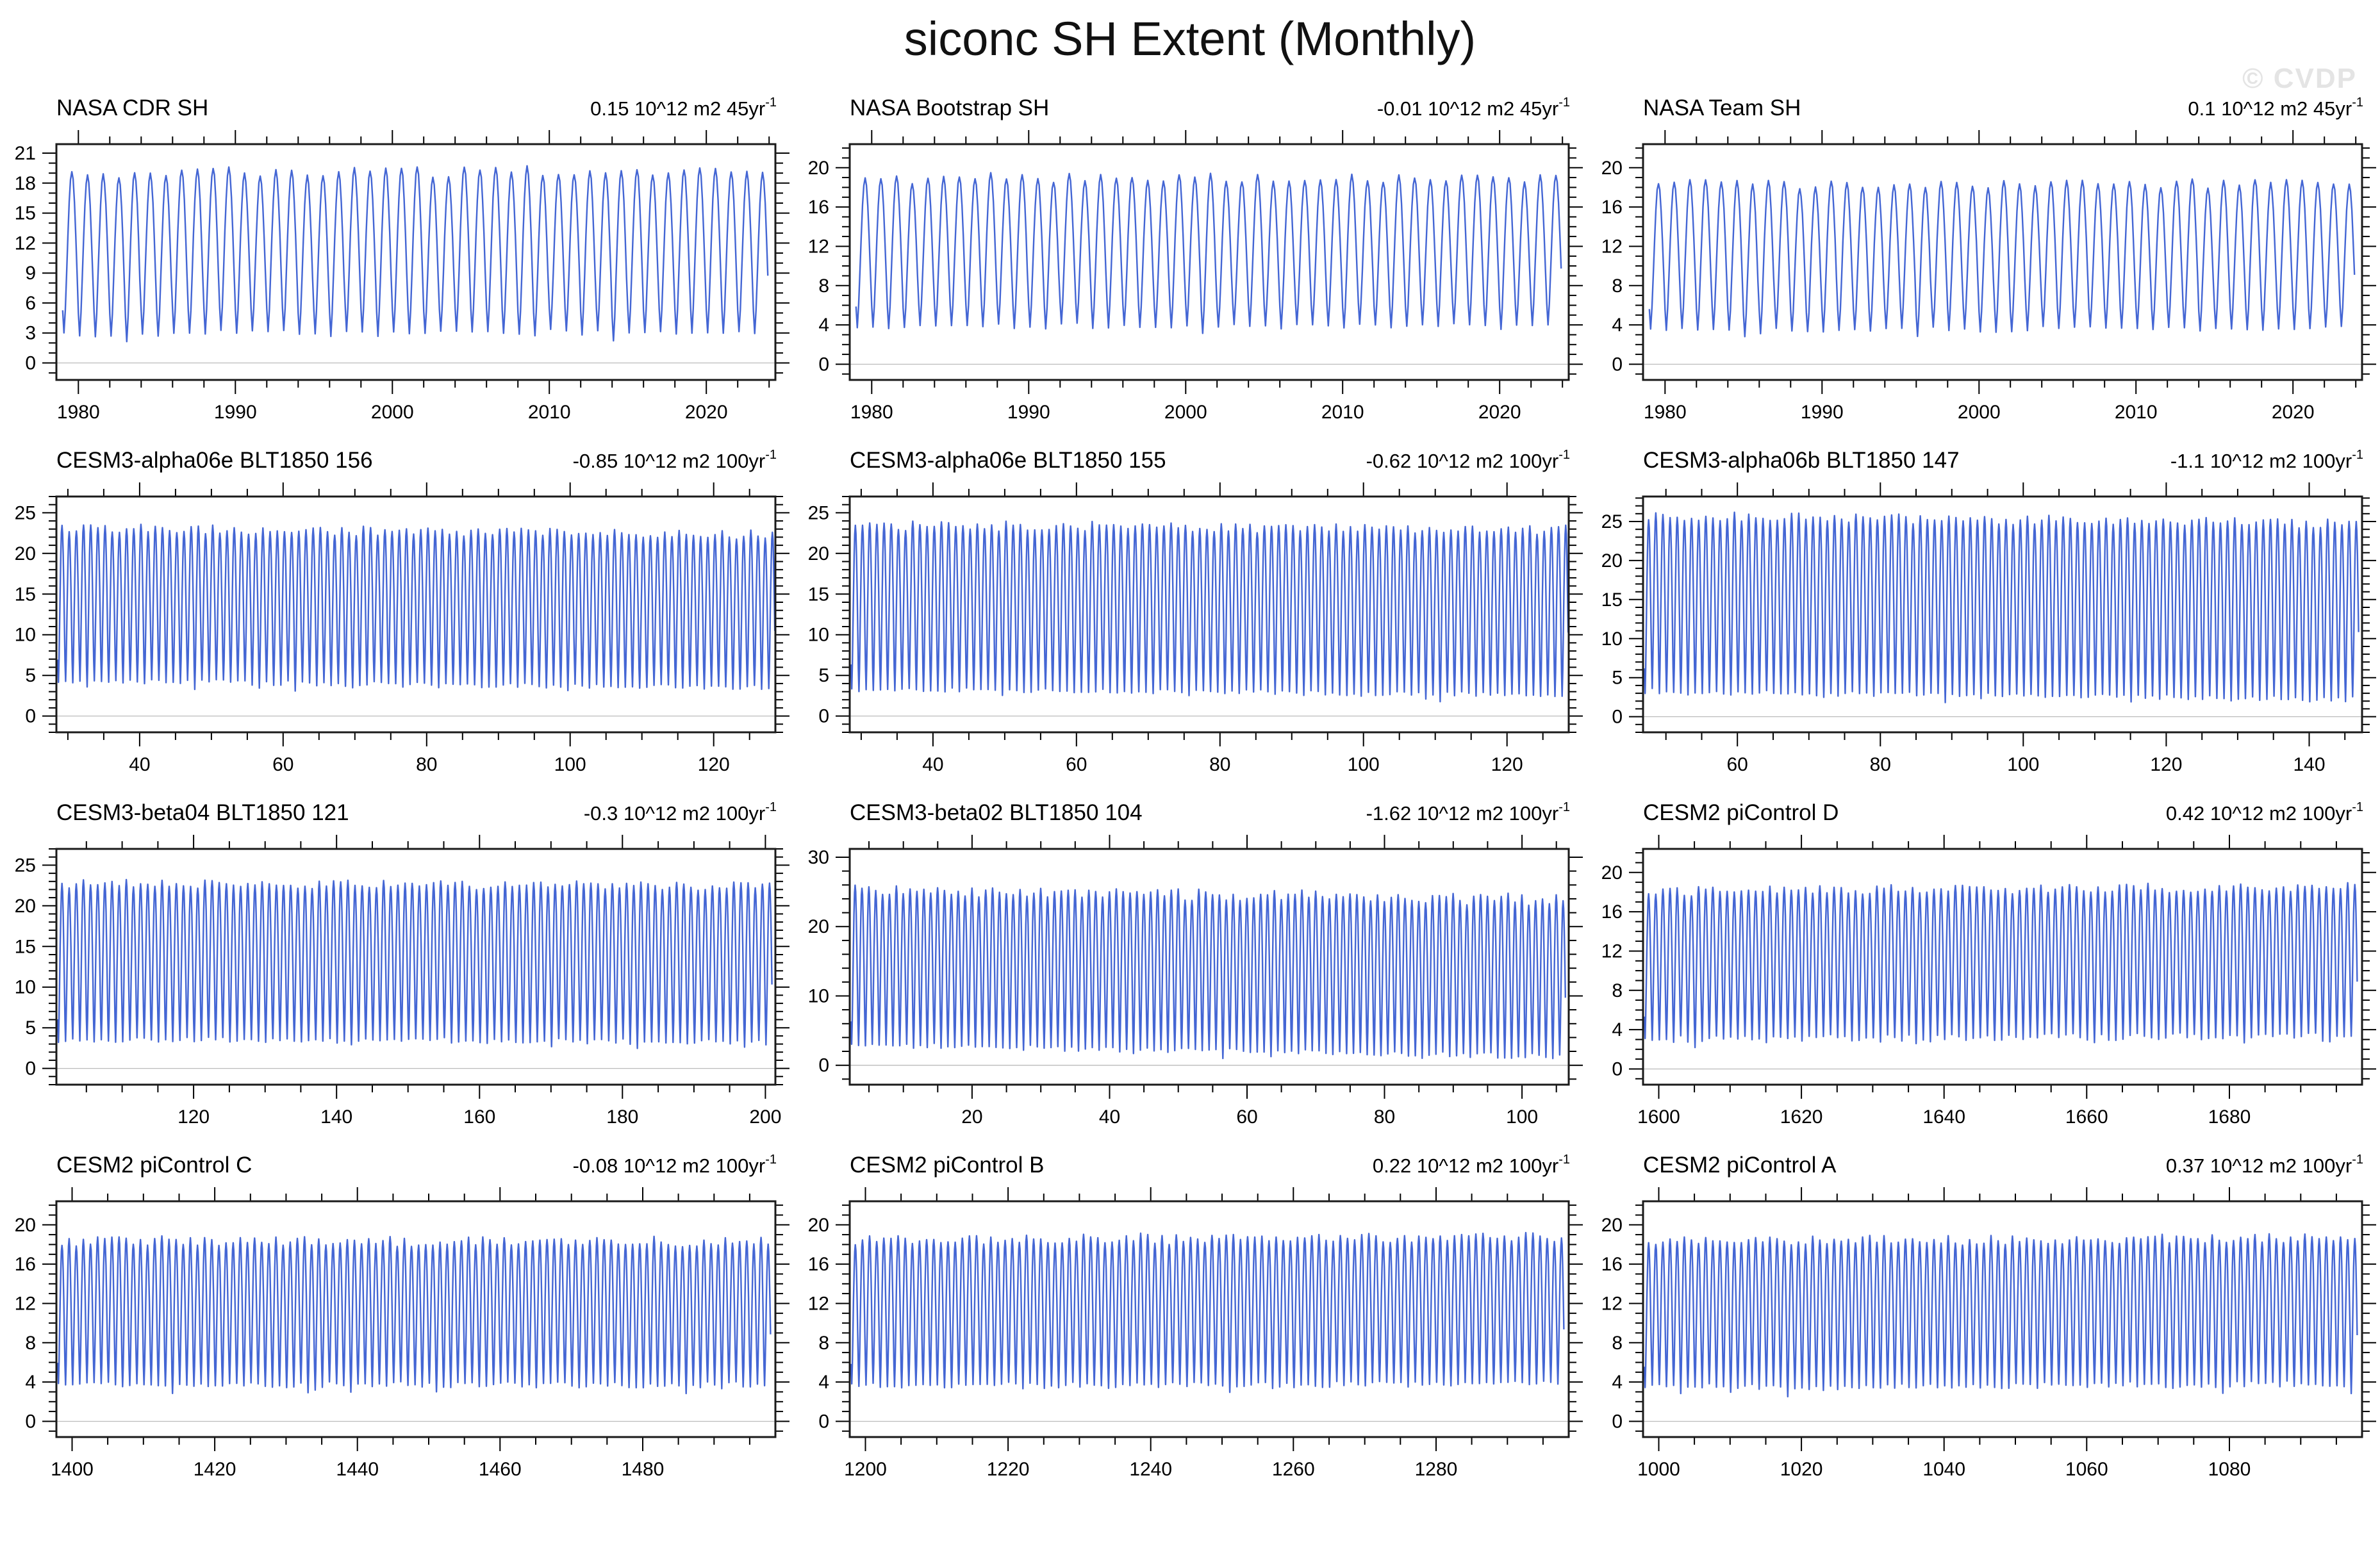  I want to click on panel-trend-label: 0.22 10^12 m2 100yr-1, so click(1472, 1165).